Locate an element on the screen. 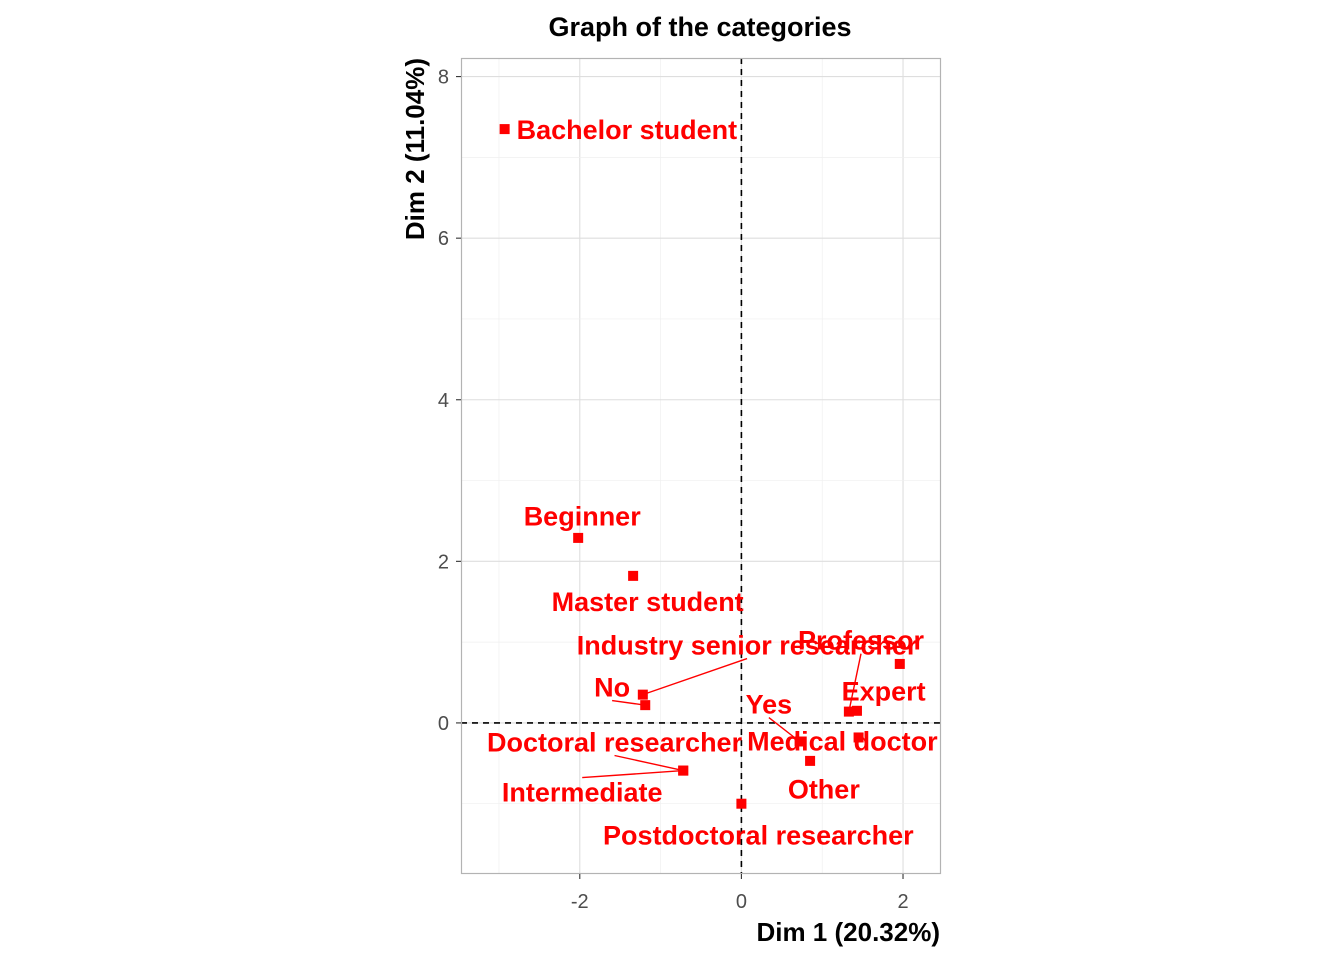 This screenshot has width=1344, height=960. y-tick-label: 2 is located at coordinates (443, 562).